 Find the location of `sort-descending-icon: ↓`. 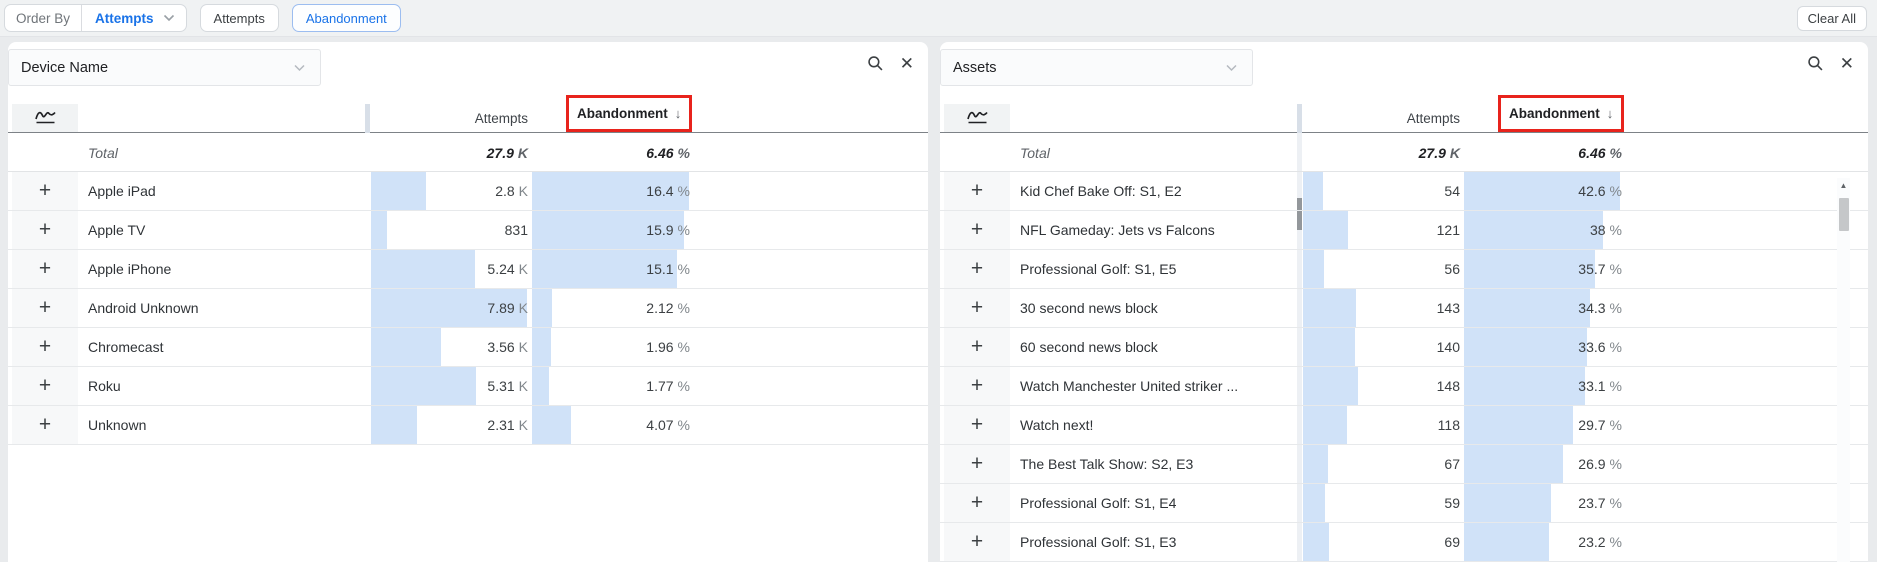

sort-descending-icon: ↓ is located at coordinates (1610, 113).